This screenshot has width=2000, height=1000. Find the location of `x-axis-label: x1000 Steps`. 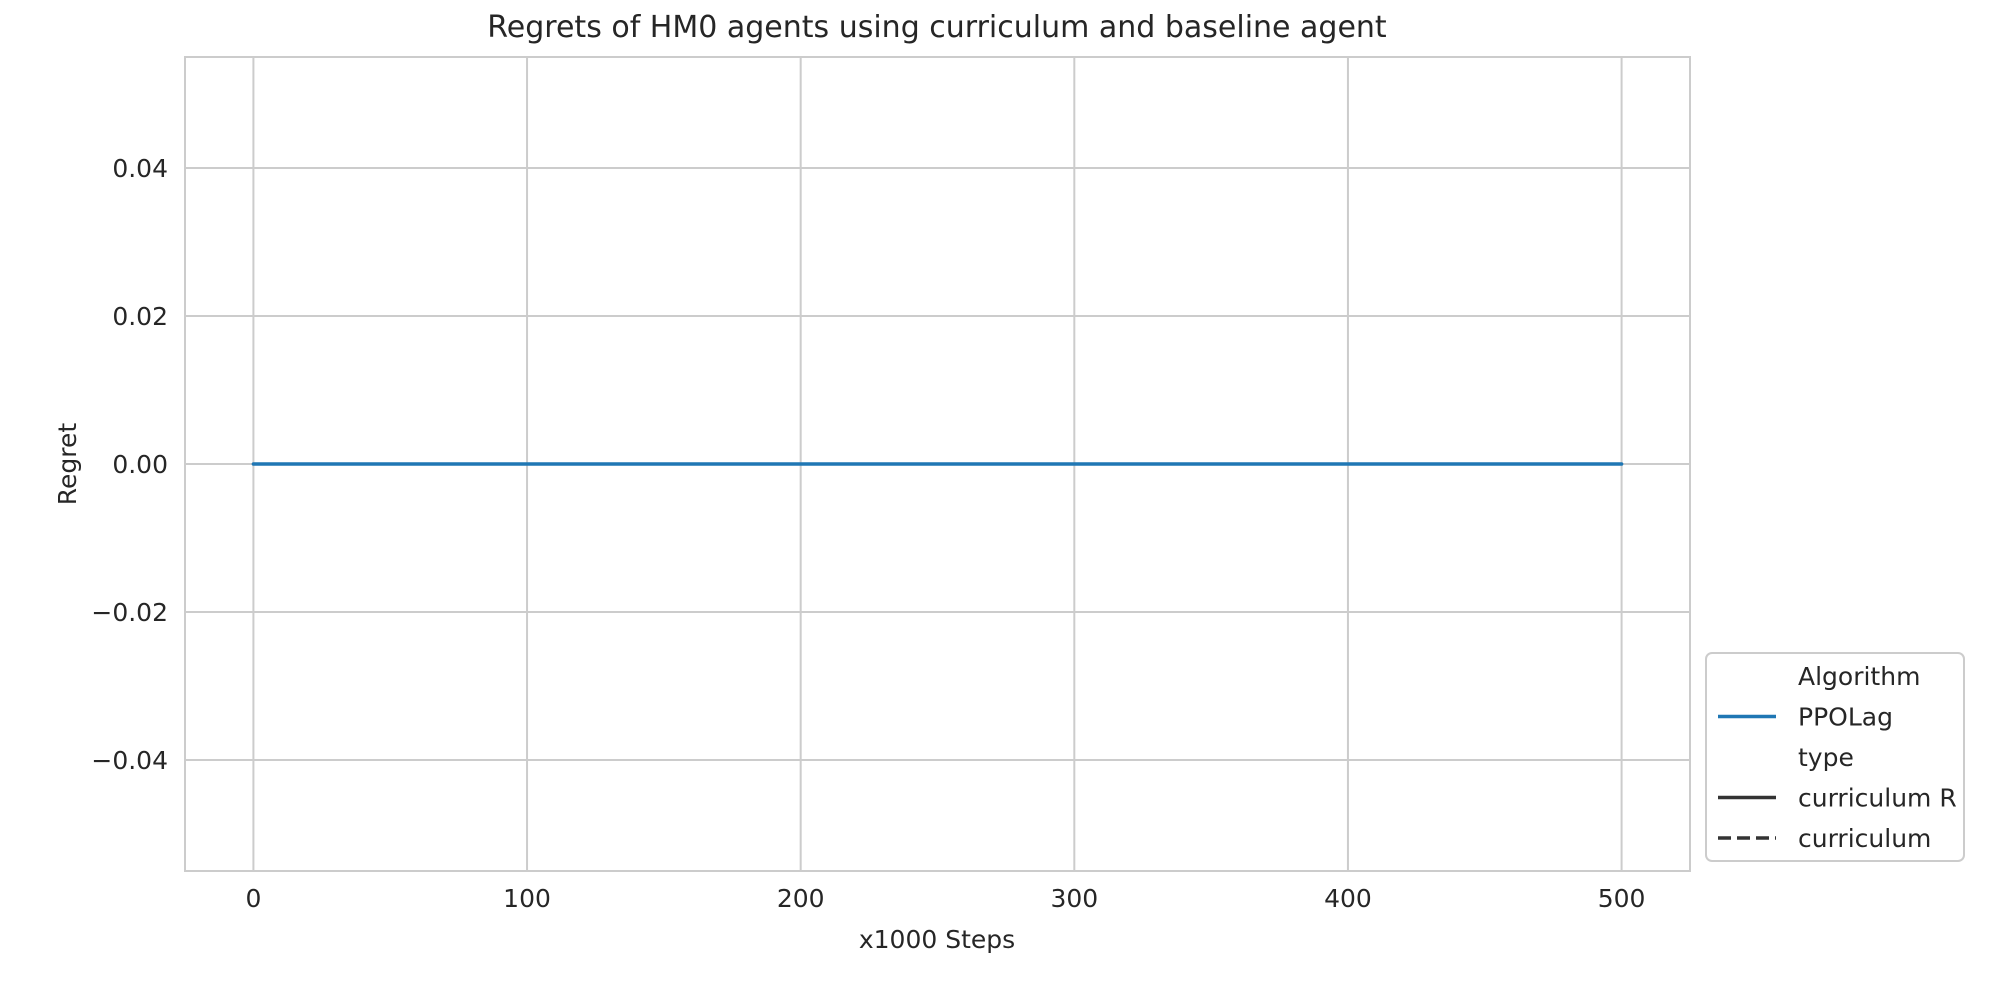

x-axis-label: x1000 Steps is located at coordinates (937, 939).